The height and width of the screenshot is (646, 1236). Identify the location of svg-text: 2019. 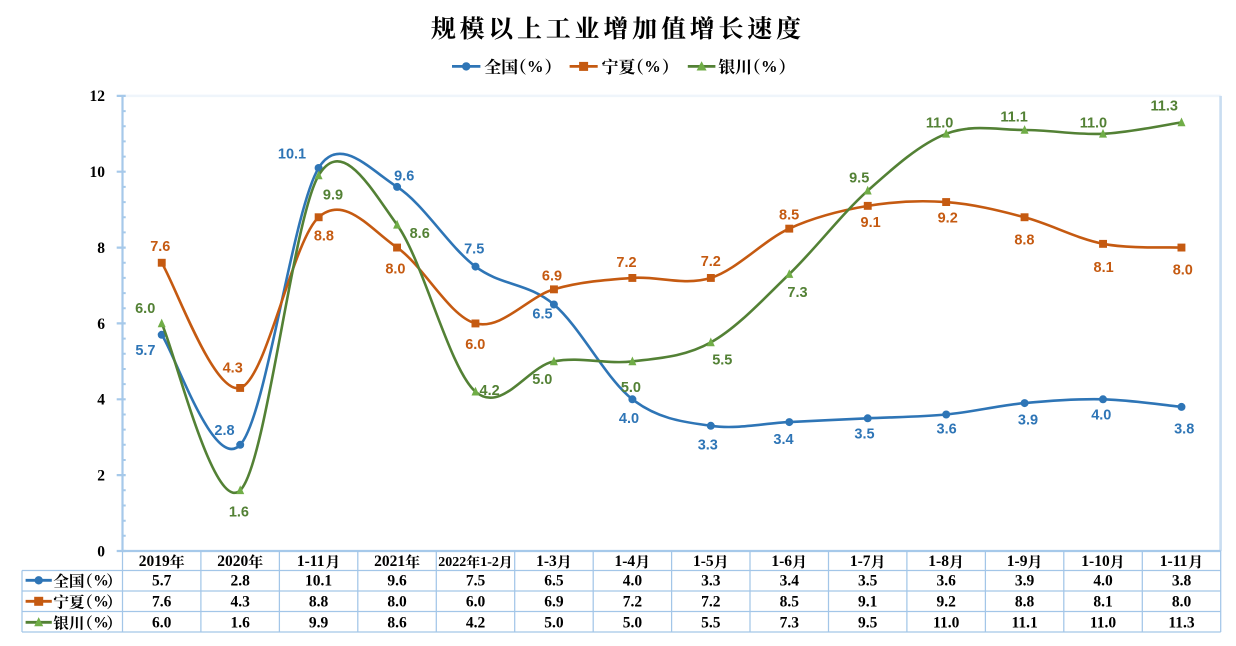
(154, 561).